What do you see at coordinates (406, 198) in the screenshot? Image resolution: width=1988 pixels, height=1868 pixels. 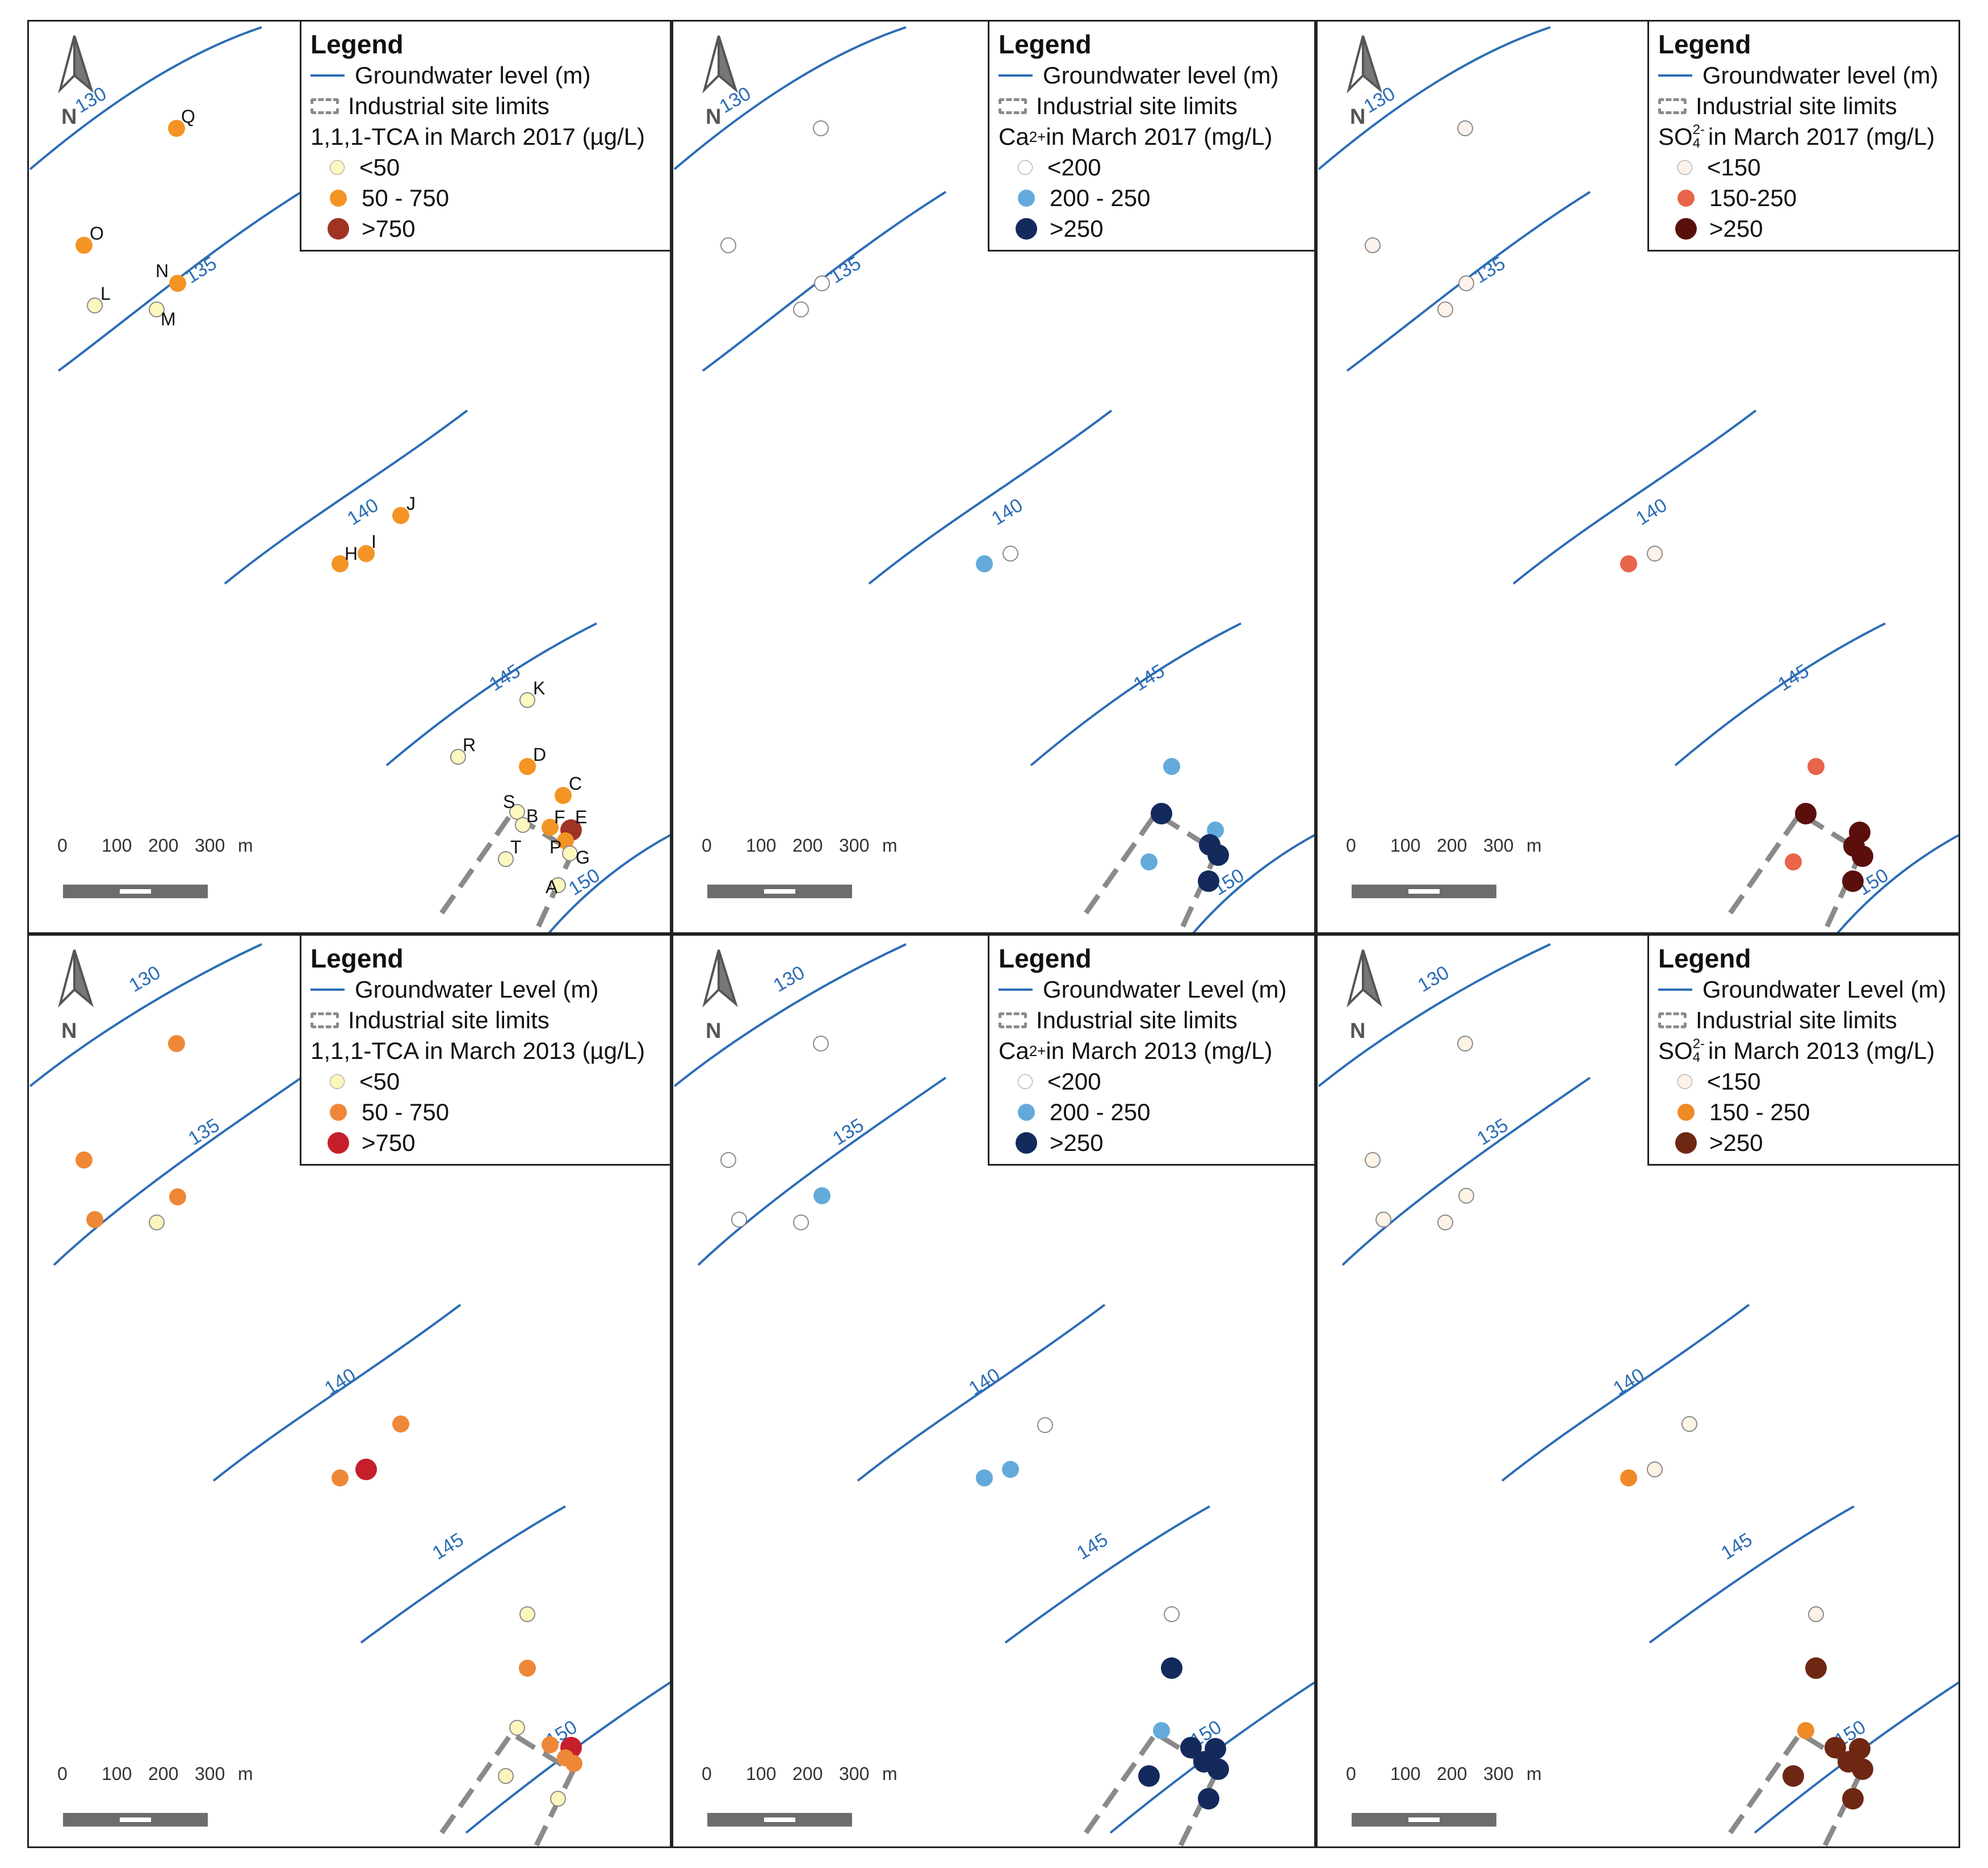 I see `class-label-mid: 50 - 750` at bounding box center [406, 198].